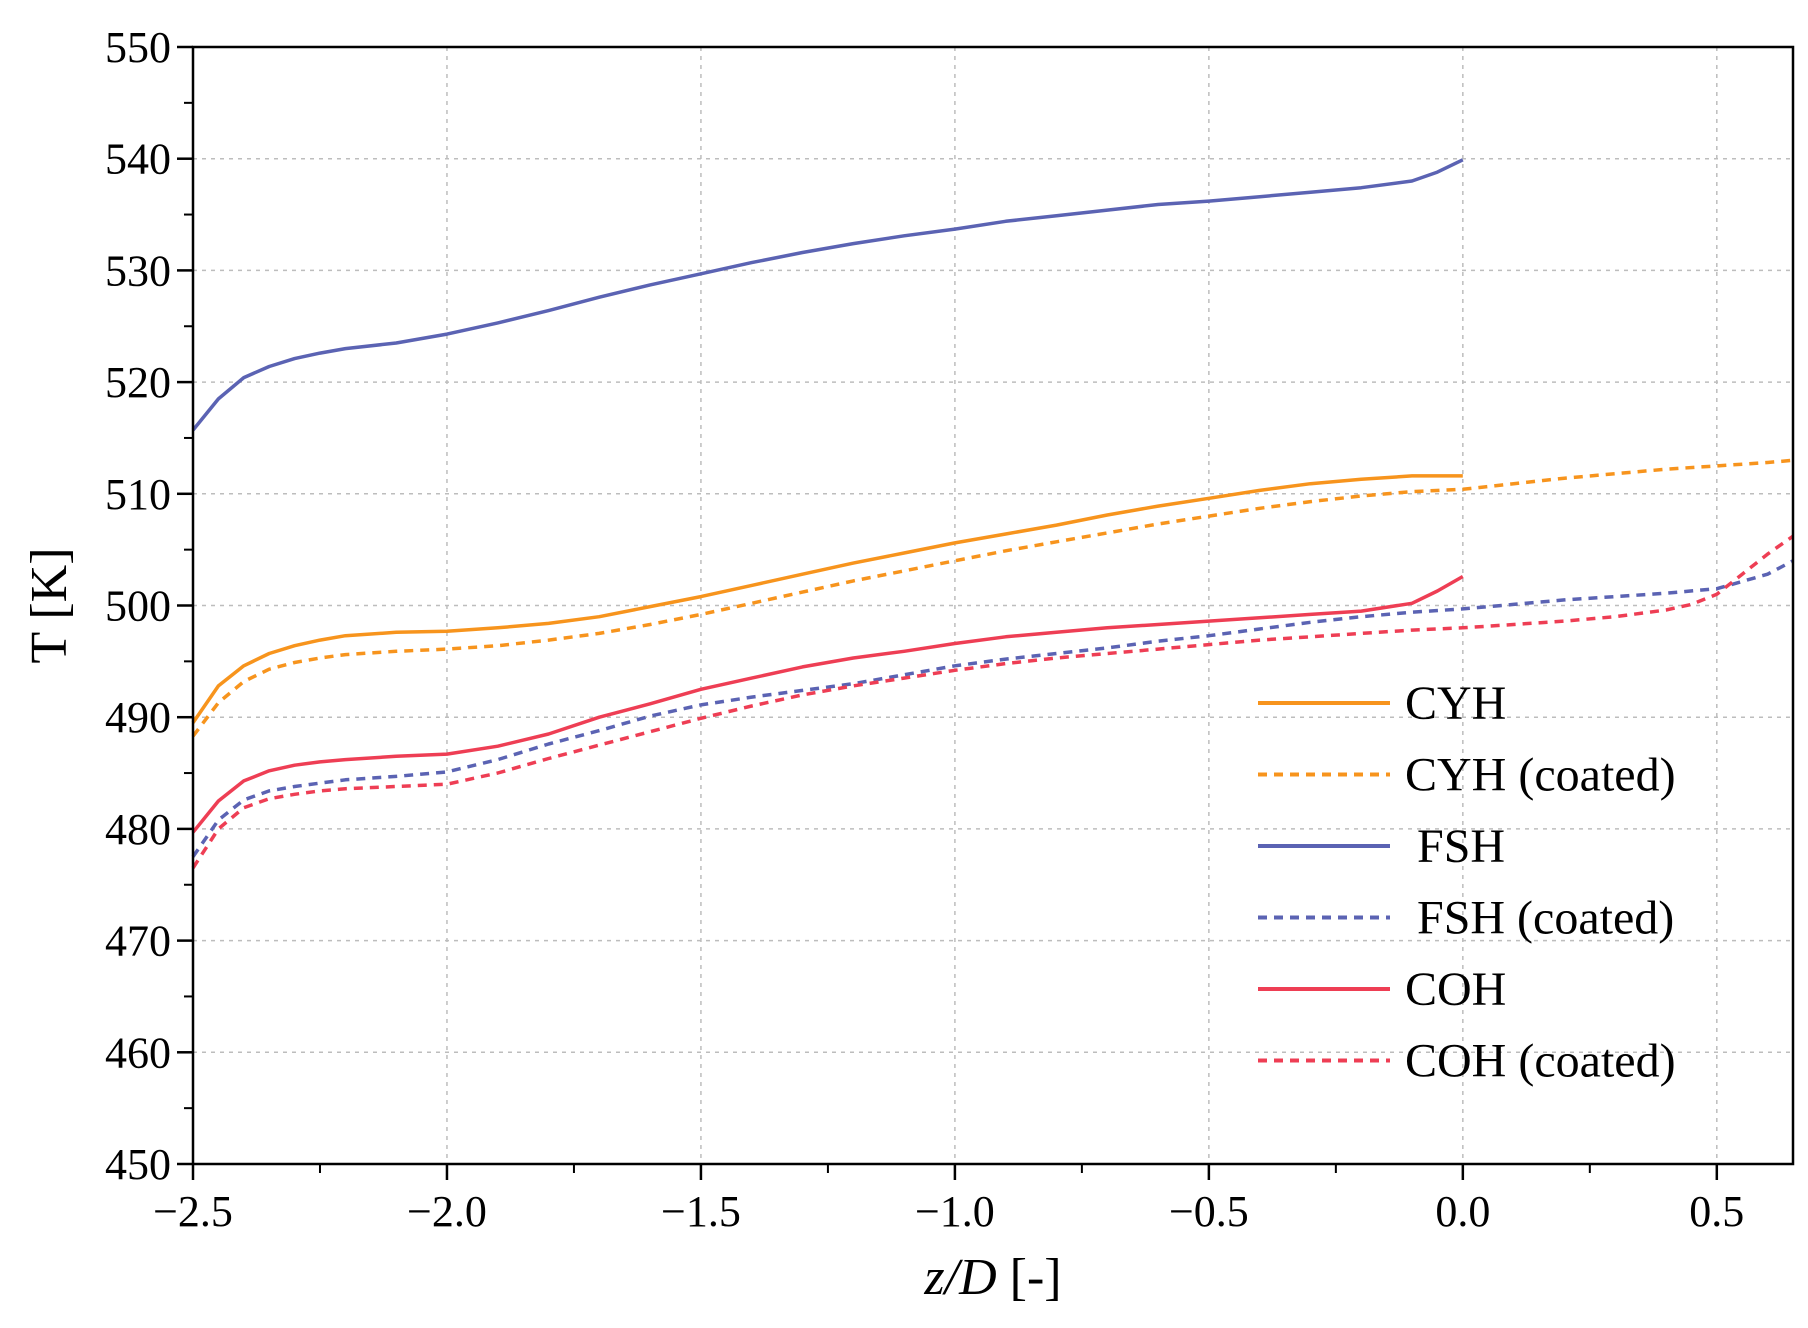  Describe the element at coordinates (49, 605) in the screenshot. I see `y-axis-title: T [K]` at that location.